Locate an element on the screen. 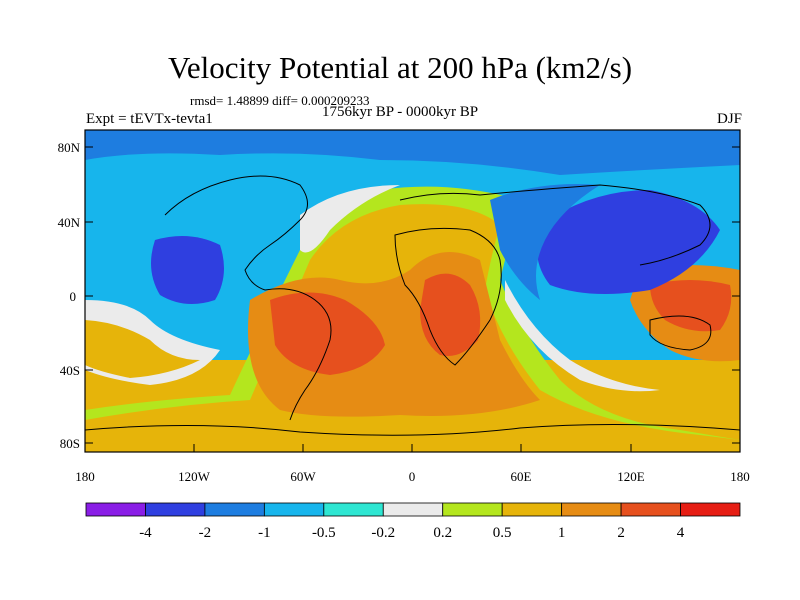 The width and height of the screenshot is (800, 600). coast-north-america is located at coordinates (236, 233).